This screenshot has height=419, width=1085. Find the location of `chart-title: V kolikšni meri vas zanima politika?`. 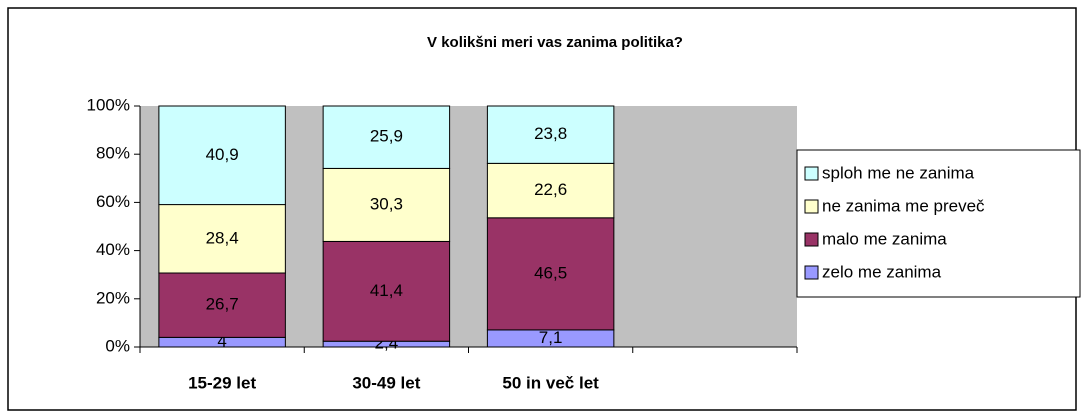

chart-title: V kolikšni meri vas zanima politika? is located at coordinates (555, 42).